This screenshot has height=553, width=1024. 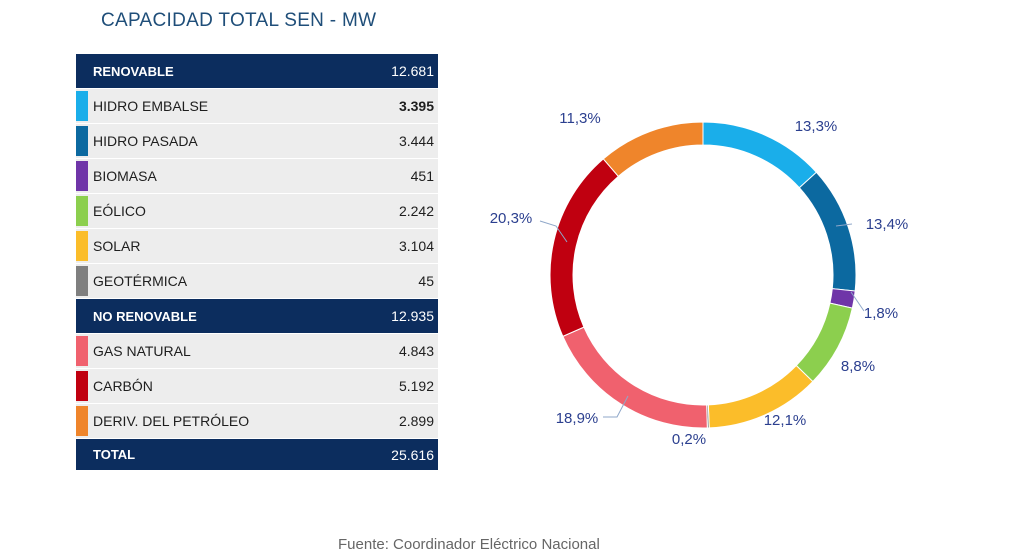 I want to click on row-label: HIDRO EMBALSE, so click(x=151, y=106).